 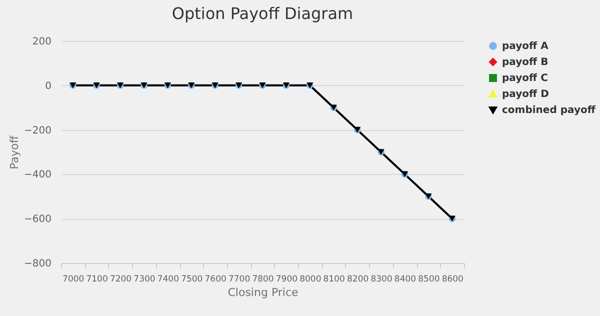 I want to click on x-tick-label: 8500, so click(x=429, y=279).